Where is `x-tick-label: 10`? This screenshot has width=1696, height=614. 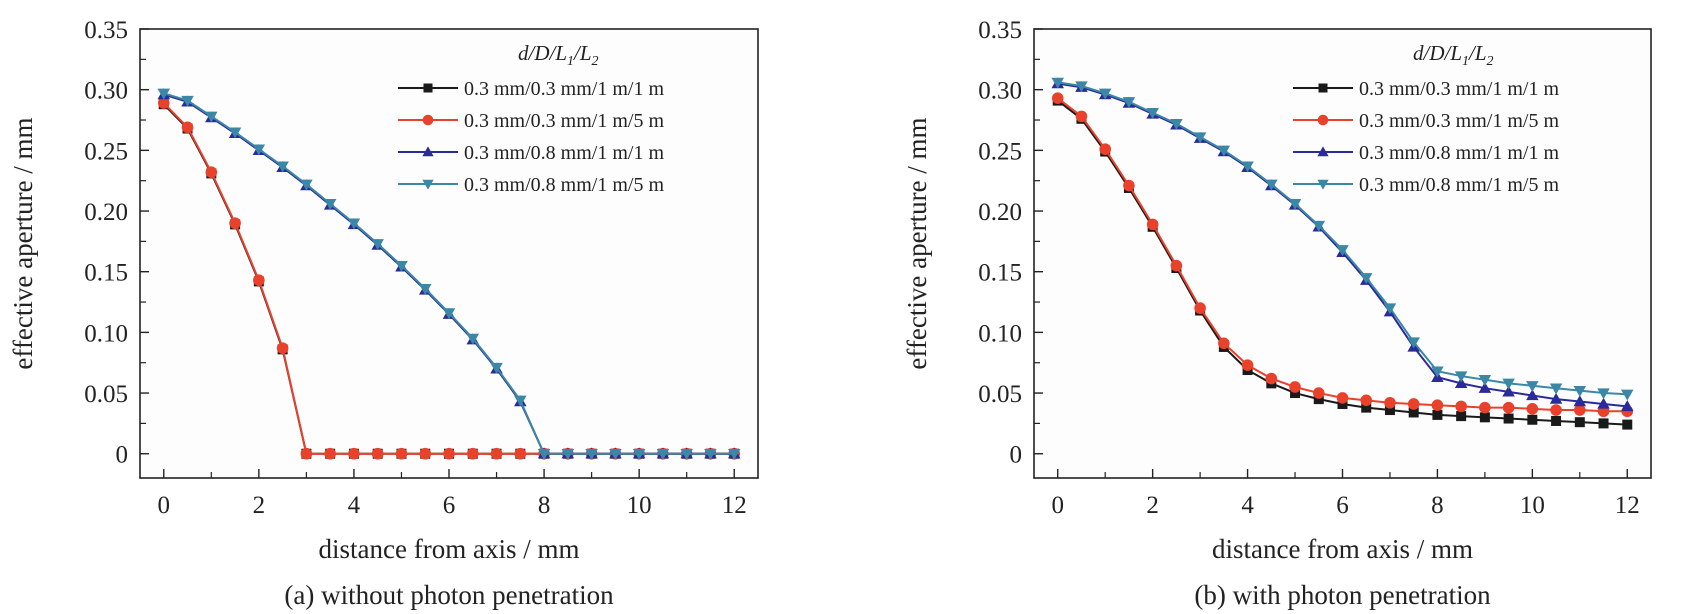
x-tick-label: 10 is located at coordinates (639, 505).